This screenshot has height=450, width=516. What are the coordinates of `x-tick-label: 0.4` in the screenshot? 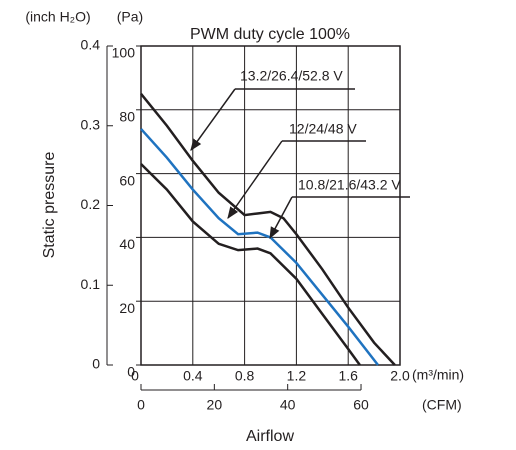 It's located at (193, 376).